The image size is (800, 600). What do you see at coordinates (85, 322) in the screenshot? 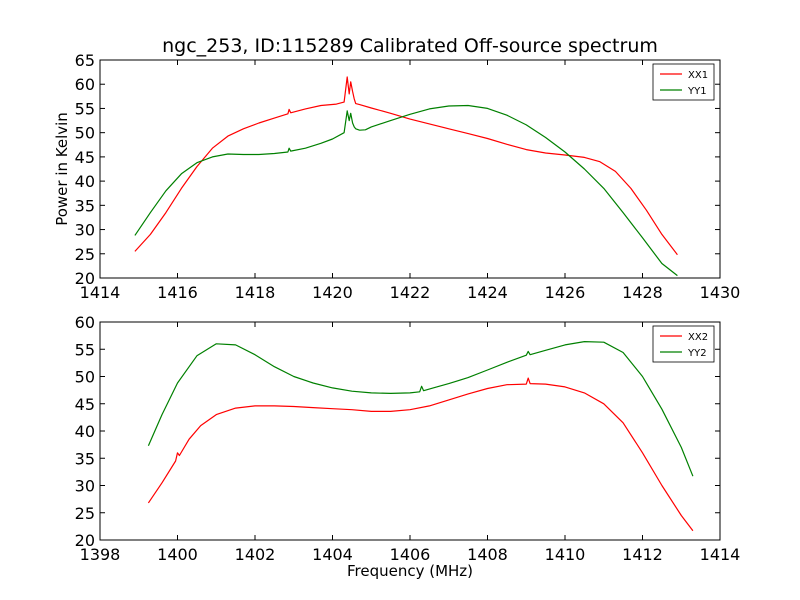
I see `bottom-y-tick-label: 60` at bounding box center [85, 322].